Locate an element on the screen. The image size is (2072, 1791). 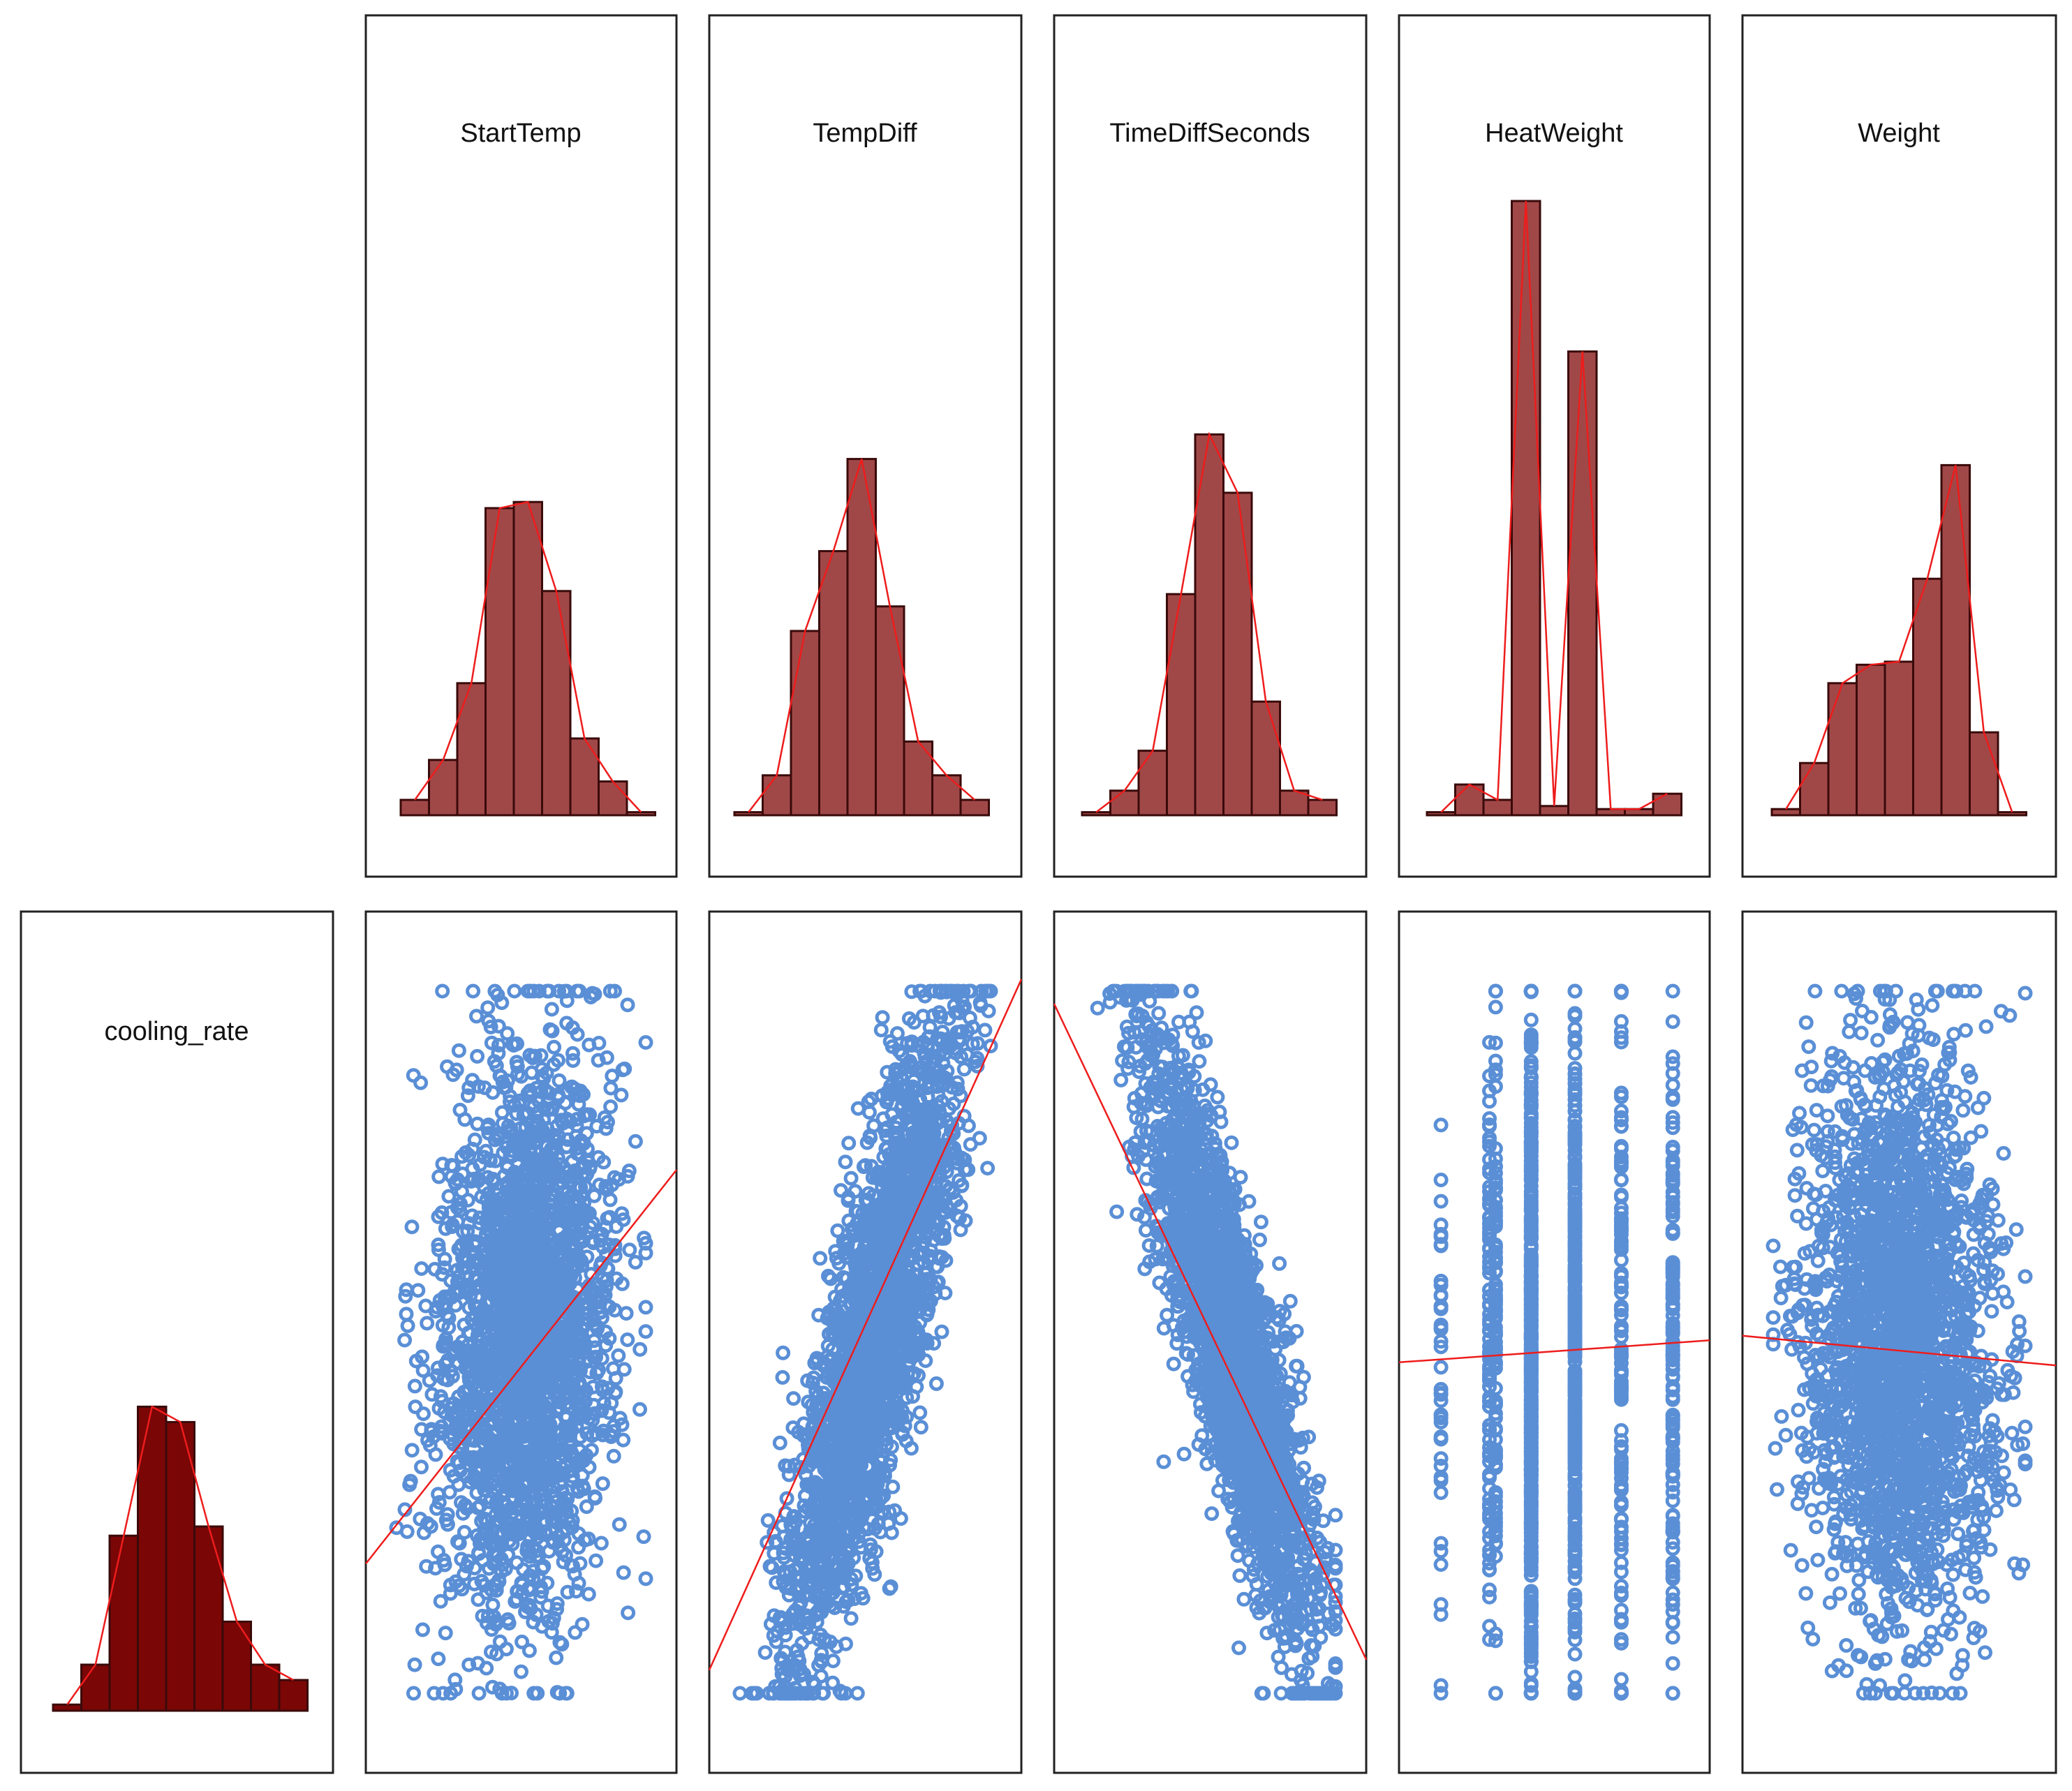
histogram-weight is located at coordinates (1898, 640).